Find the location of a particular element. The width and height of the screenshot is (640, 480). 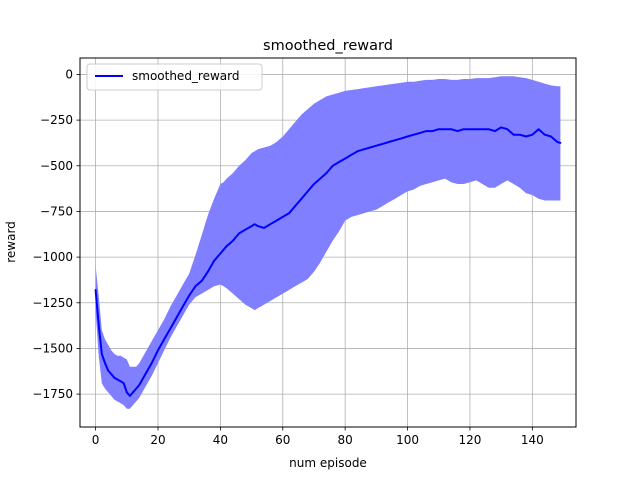

y-tick-label: −1000 is located at coordinates (52, 257).